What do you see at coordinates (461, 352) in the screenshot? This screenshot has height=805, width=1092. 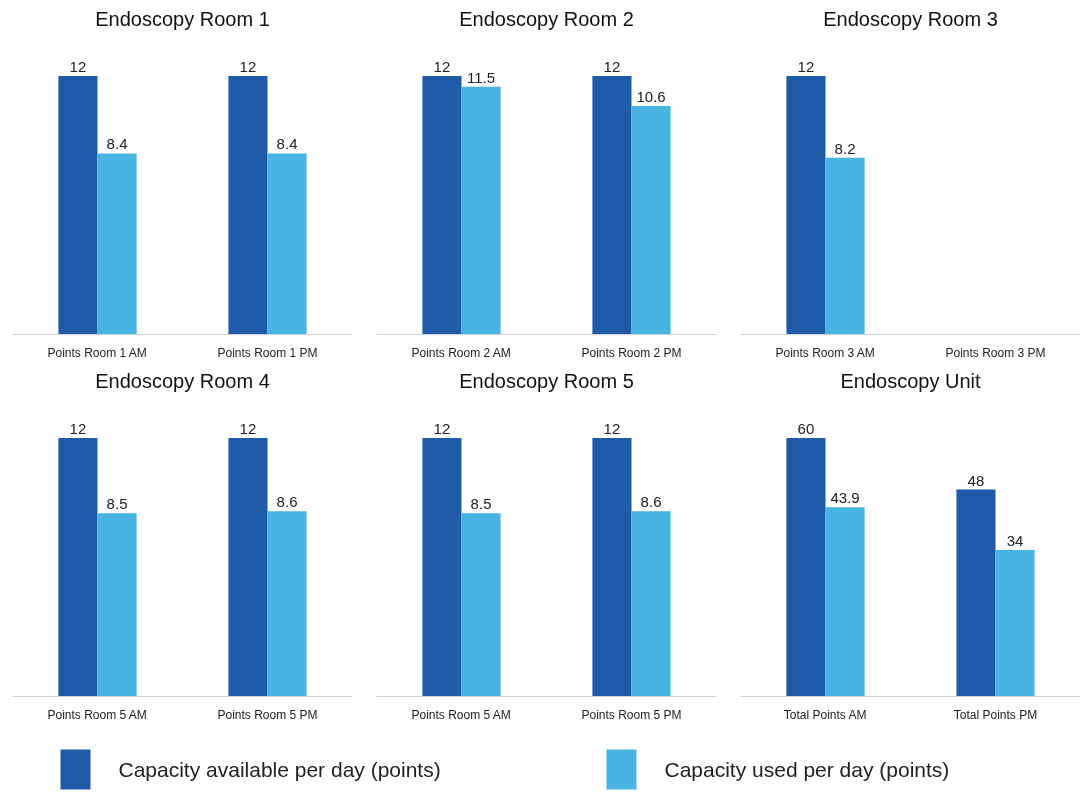 I see `x-tick-label: Points Room 2 AM` at bounding box center [461, 352].